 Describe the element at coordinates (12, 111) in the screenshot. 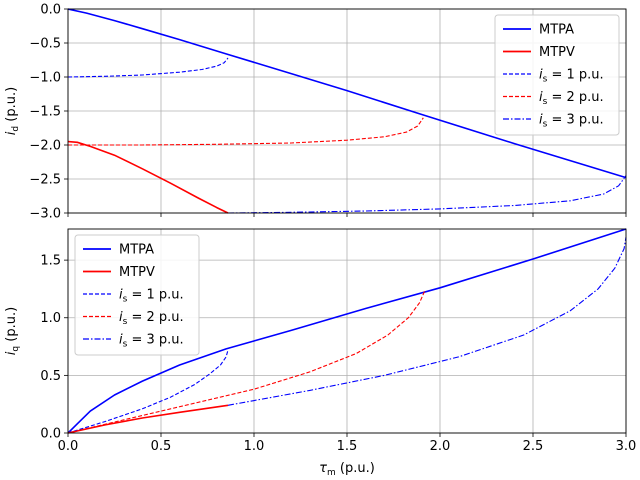

I see `axis-label: id (p.u.)` at that location.